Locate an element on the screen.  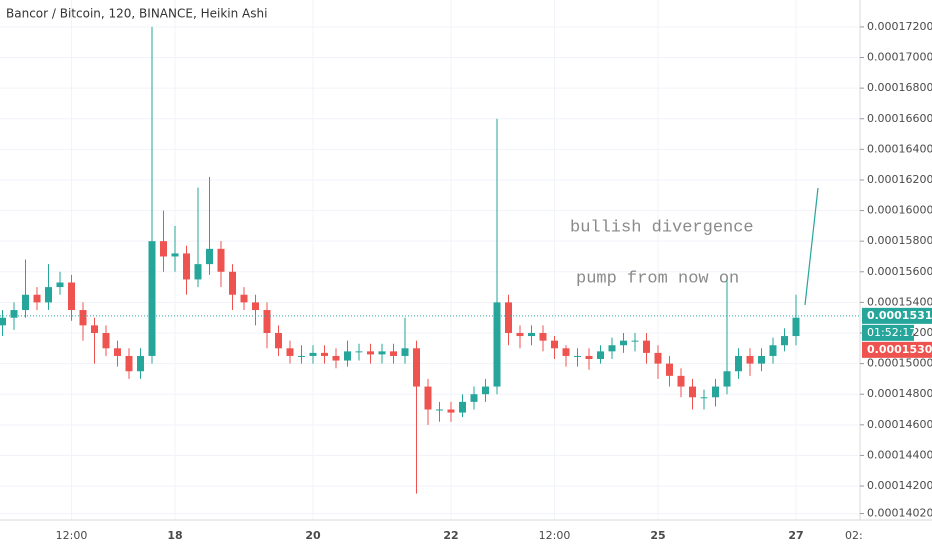
y-tick-label: 0.00015600 is located at coordinates (899, 271).